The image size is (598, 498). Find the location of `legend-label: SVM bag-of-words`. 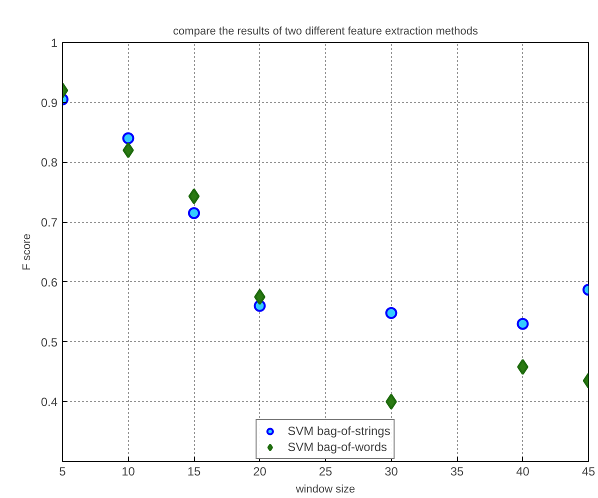

legend-label: SVM bag-of-words is located at coordinates (338, 447).